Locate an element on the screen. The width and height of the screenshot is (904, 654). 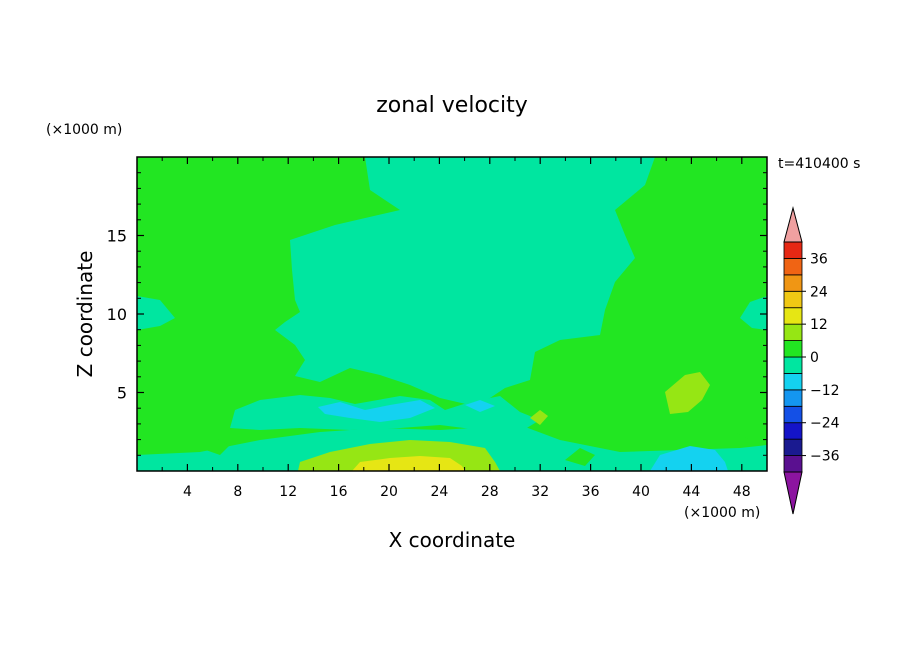
positive-patch-right is located at coordinates (687, 393).